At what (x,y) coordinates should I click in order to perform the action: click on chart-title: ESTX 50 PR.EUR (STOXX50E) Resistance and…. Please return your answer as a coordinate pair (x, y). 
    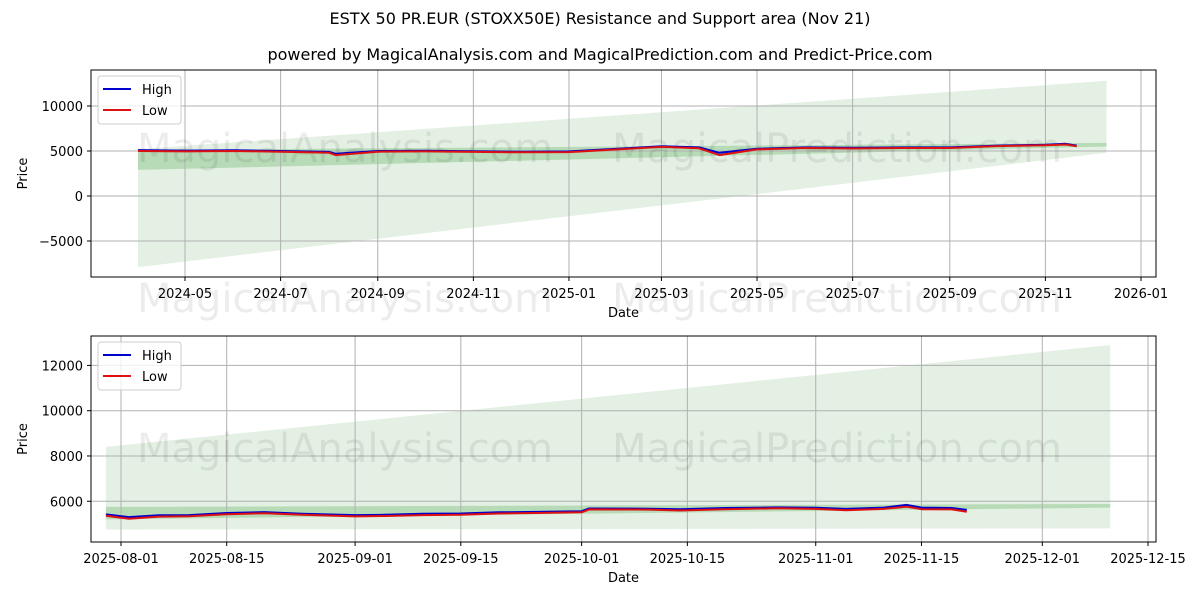
    Looking at the image, I should click on (600, 18).